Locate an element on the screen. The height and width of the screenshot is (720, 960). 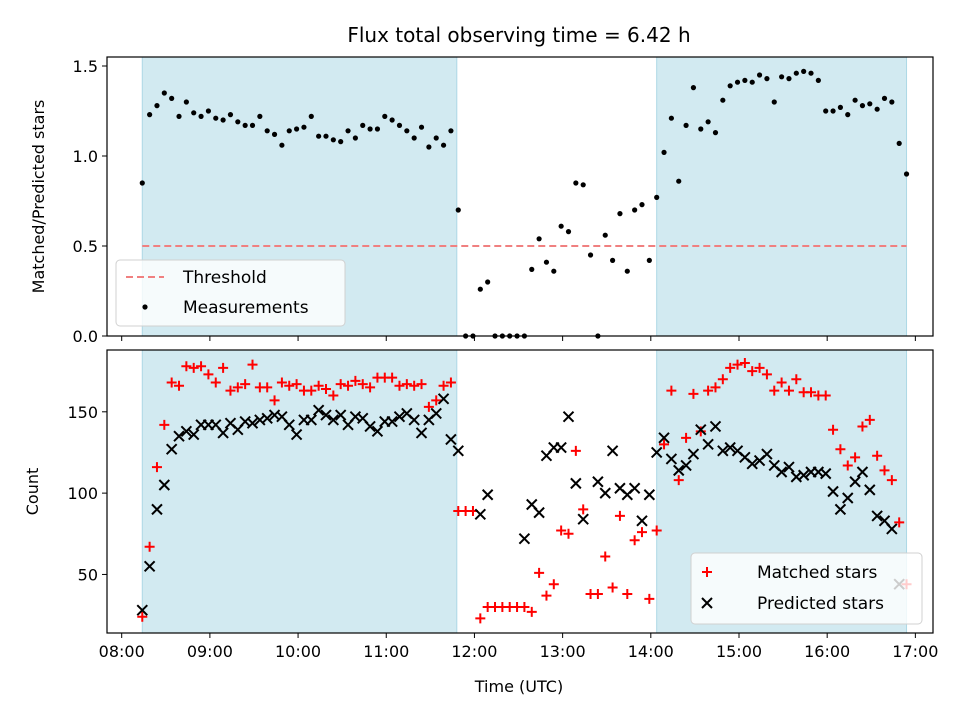
y-axis-title: Count is located at coordinates (32, 492).